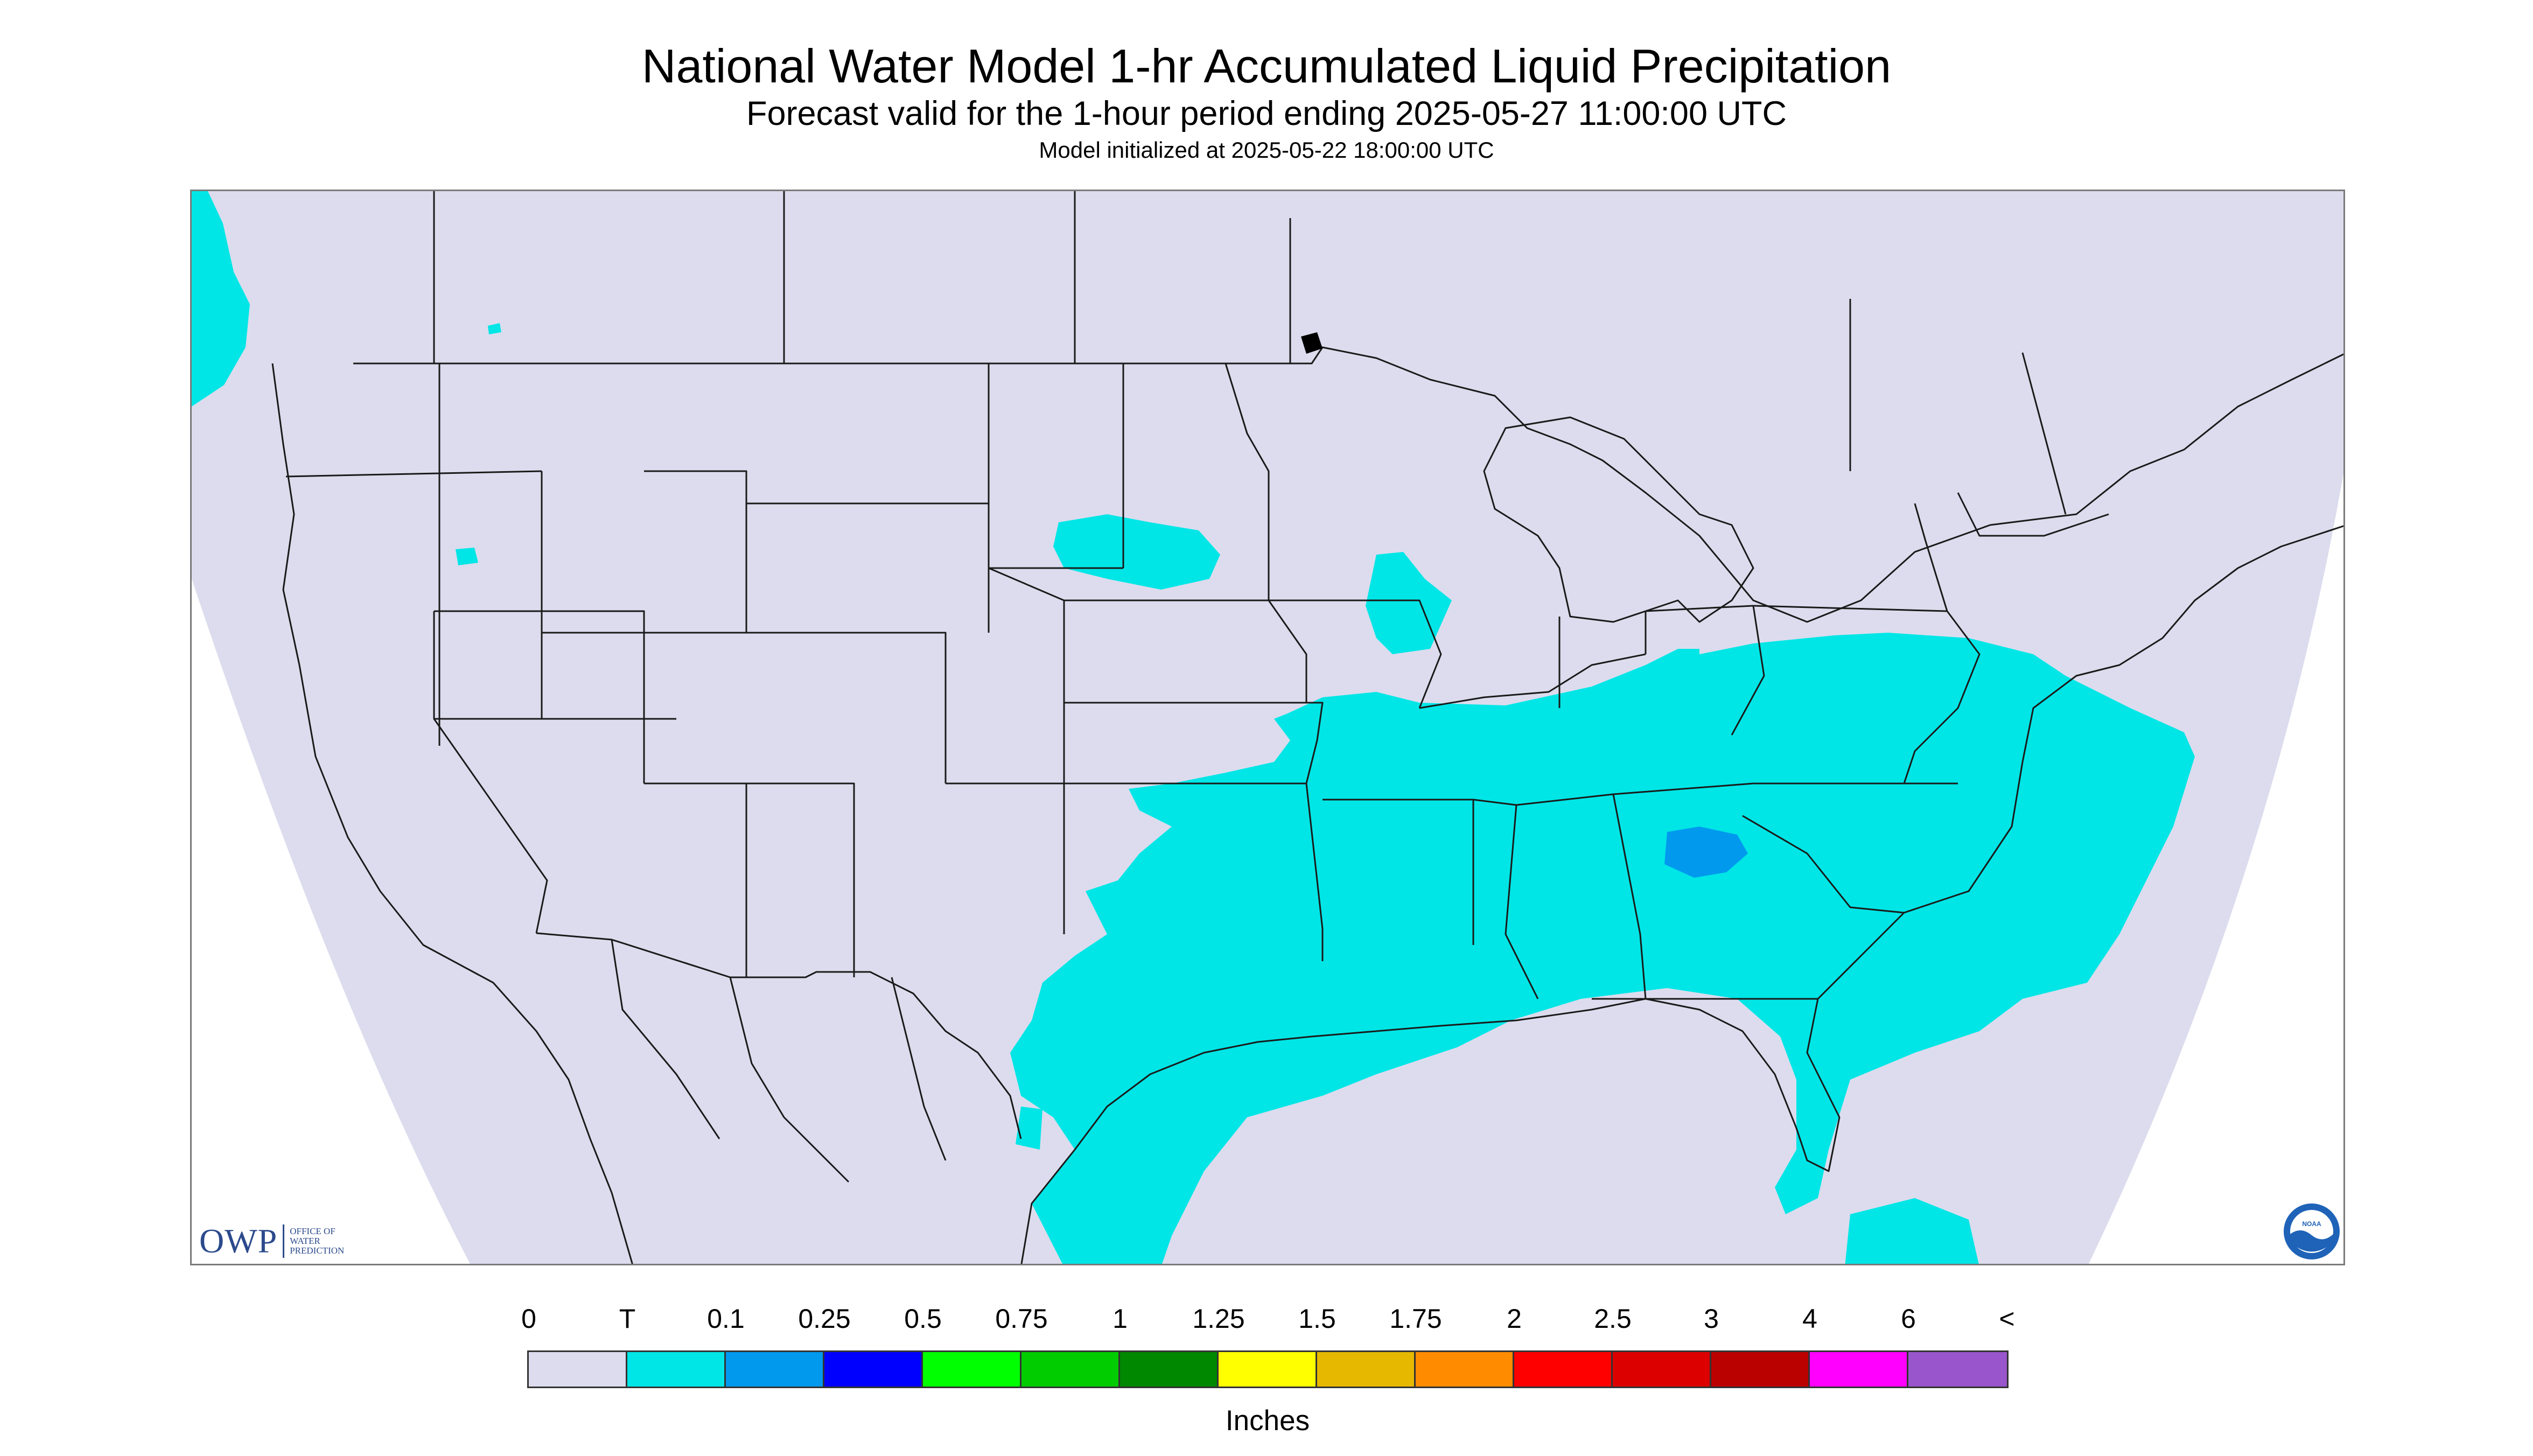 The height and width of the screenshot is (1456, 2533). Describe the element at coordinates (2007, 1319) in the screenshot. I see `legend-label: <` at that location.